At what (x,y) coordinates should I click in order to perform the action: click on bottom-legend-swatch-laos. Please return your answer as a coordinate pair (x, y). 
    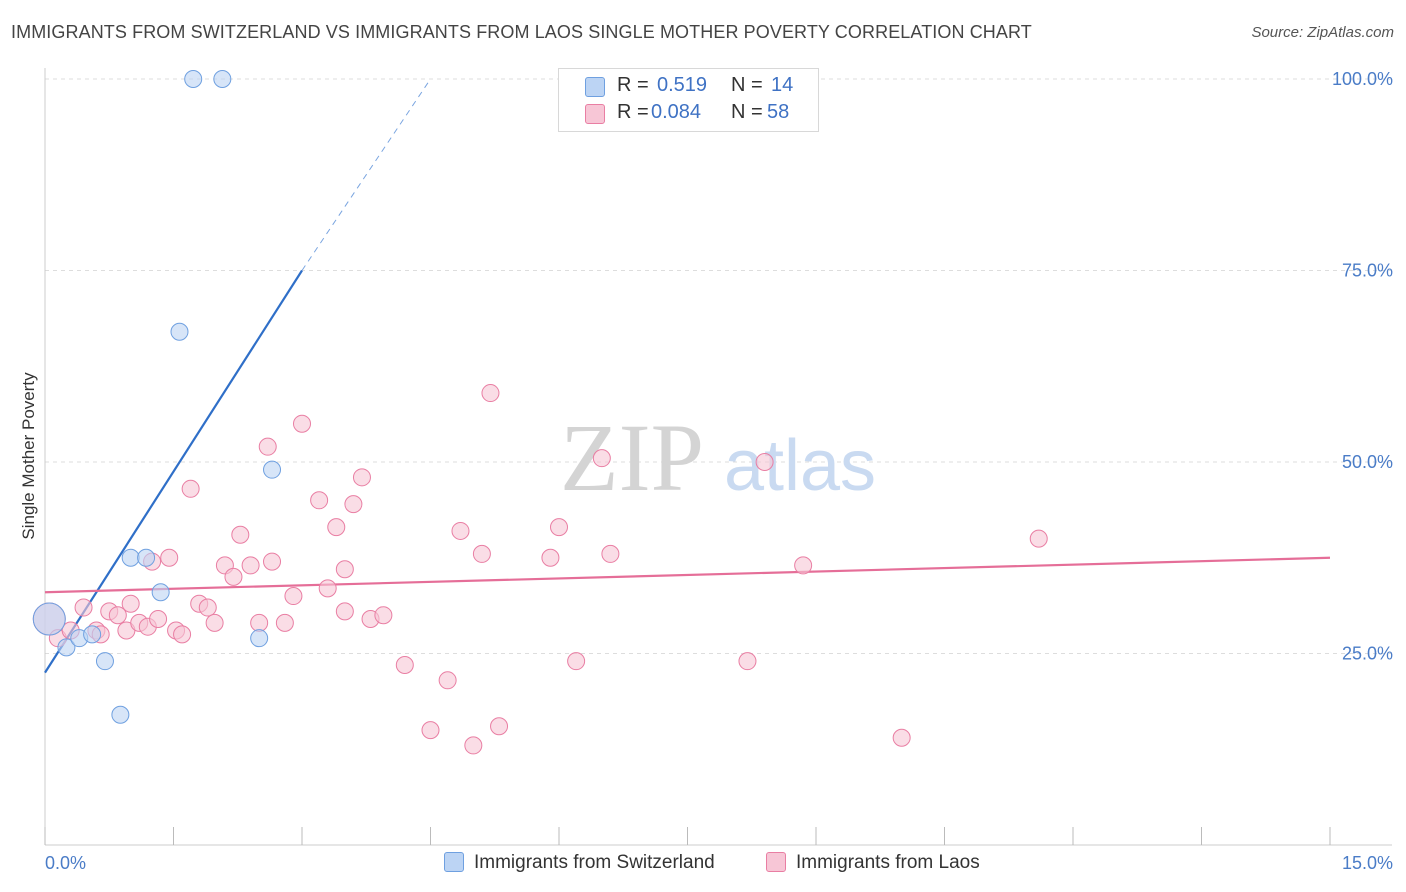
    Looking at the image, I should click on (776, 862).